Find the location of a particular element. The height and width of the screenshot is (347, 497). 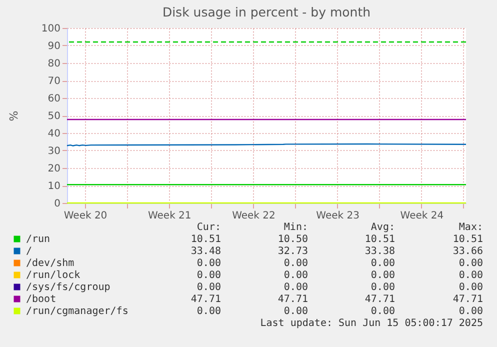

text: 32.73 is located at coordinates (293, 252).